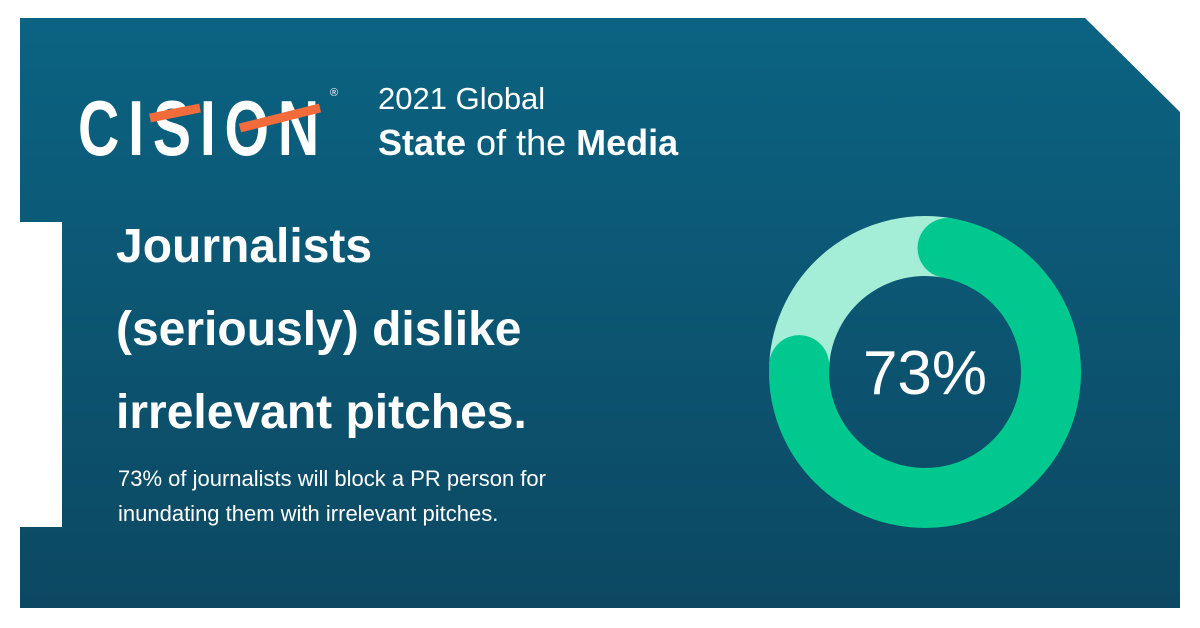  I want to click on logo-text: CISION, so click(203, 128).